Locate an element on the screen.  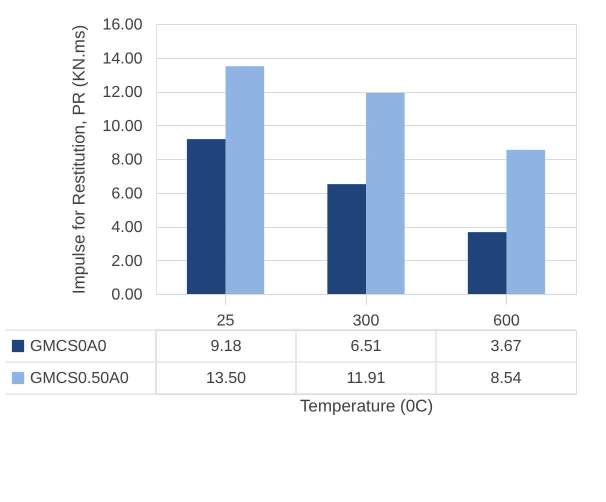
y-tick-label: 14.00 is located at coordinates (122, 59).